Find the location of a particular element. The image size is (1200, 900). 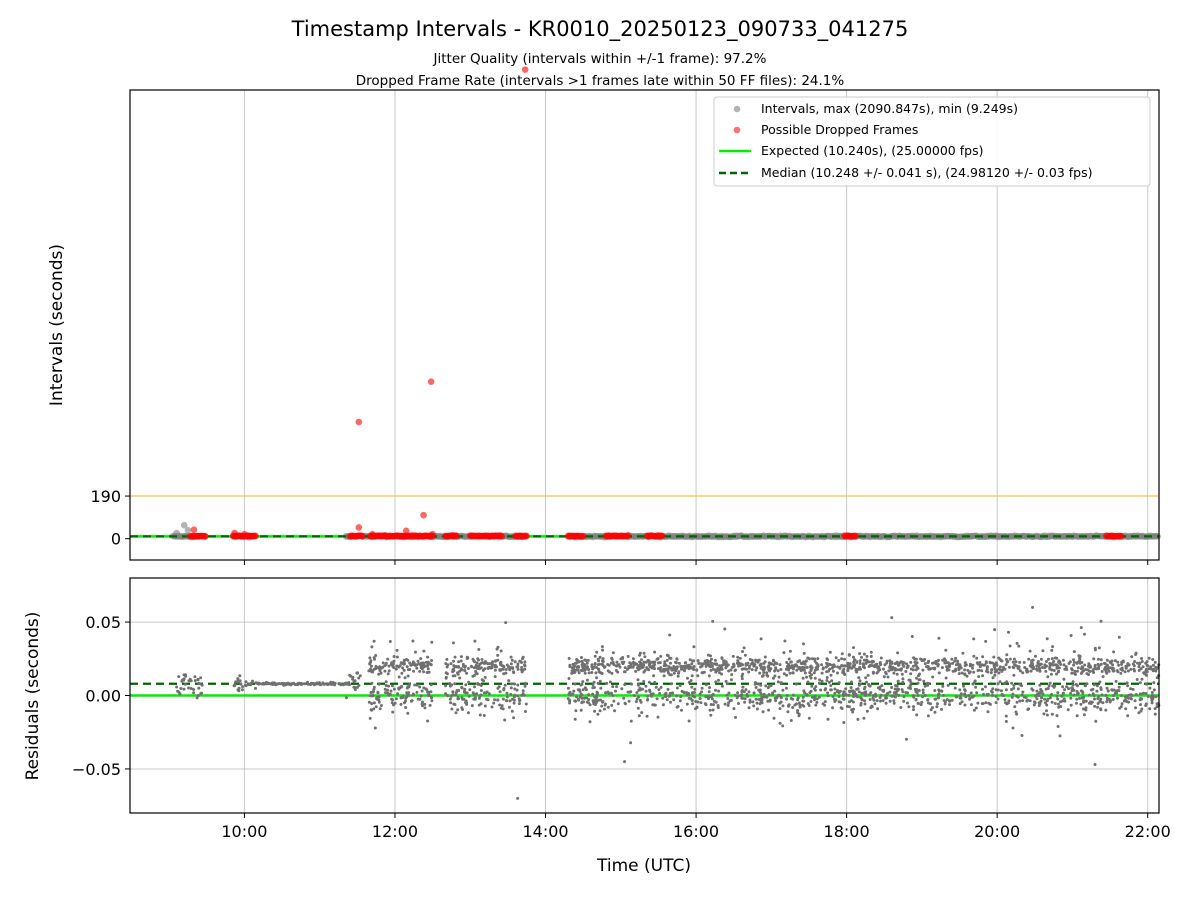

top-y-tick-label: 190 is located at coordinates (105, 496).